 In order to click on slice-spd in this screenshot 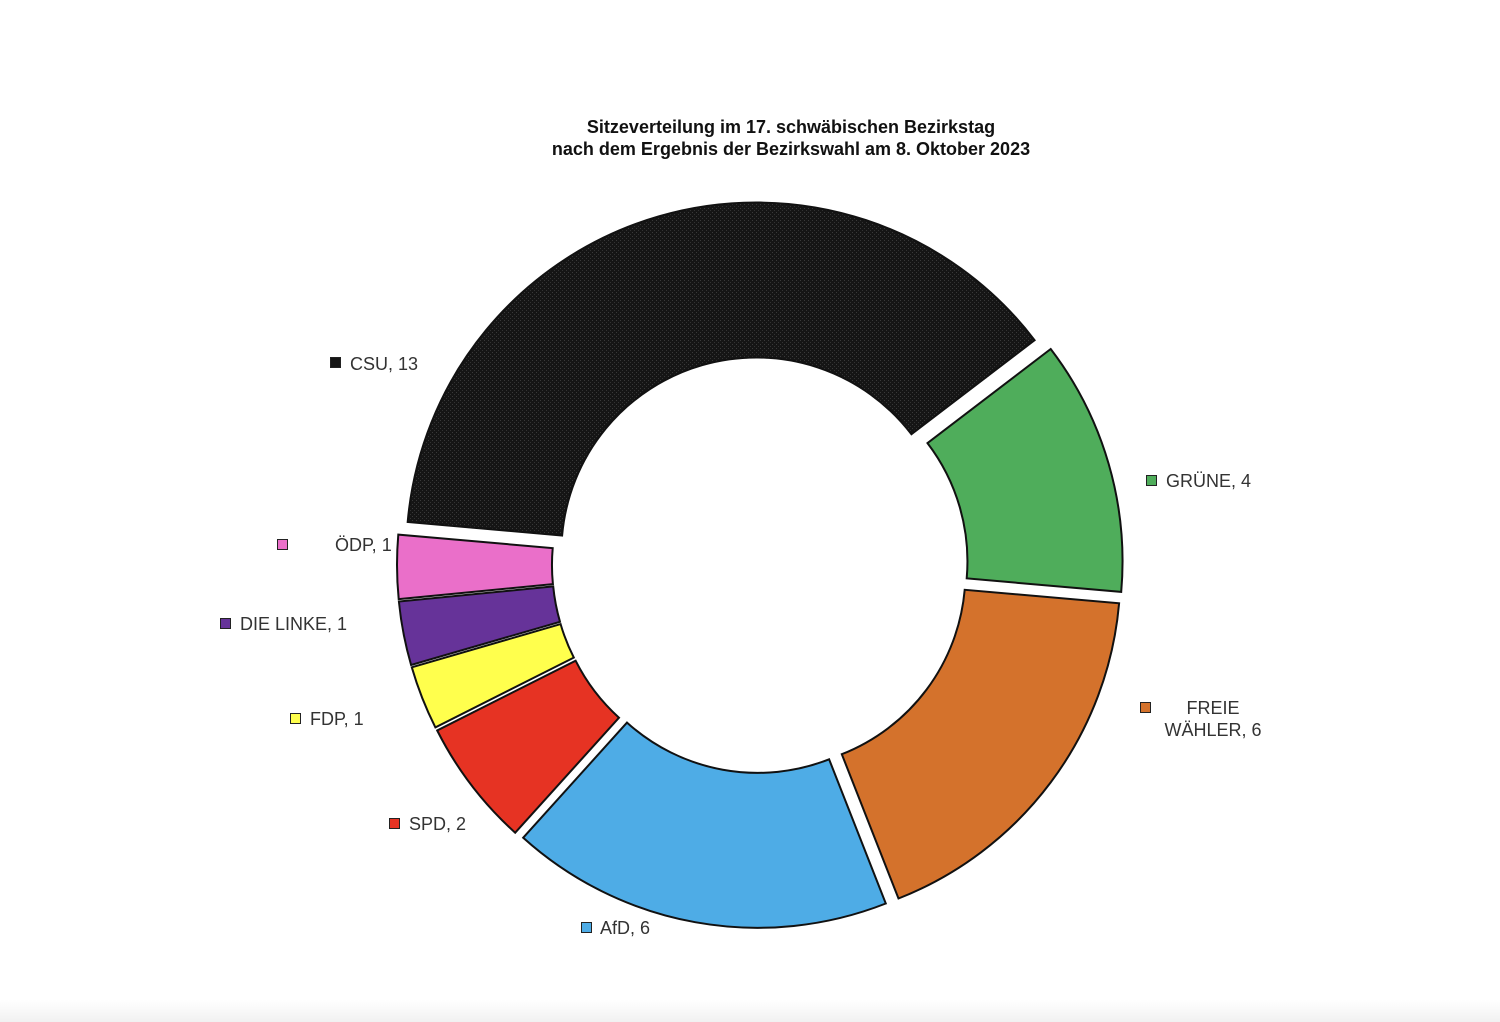, I will do `click(528, 747)`.